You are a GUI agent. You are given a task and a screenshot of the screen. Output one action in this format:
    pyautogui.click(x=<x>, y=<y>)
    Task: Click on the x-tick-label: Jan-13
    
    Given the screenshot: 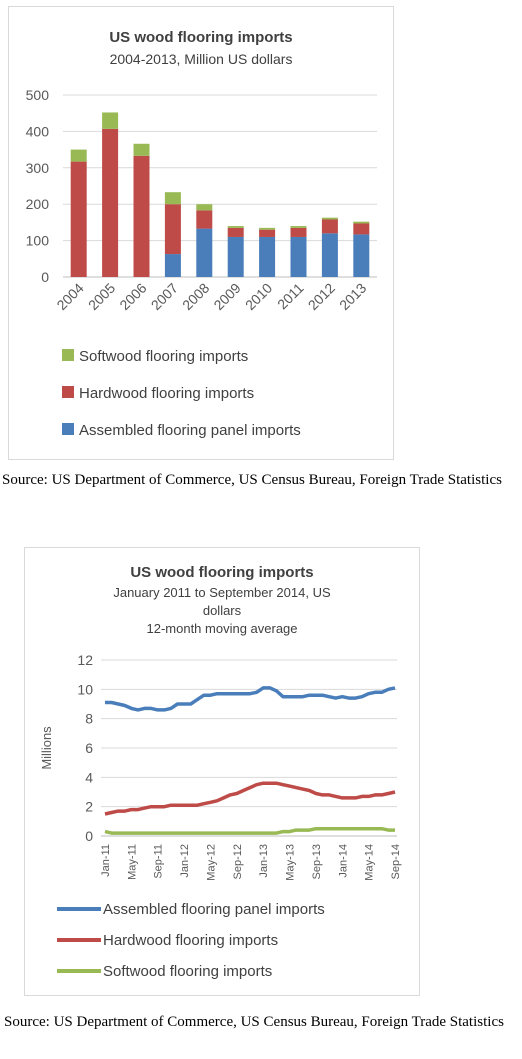 What is the action you would take?
    pyautogui.click(x=264, y=861)
    